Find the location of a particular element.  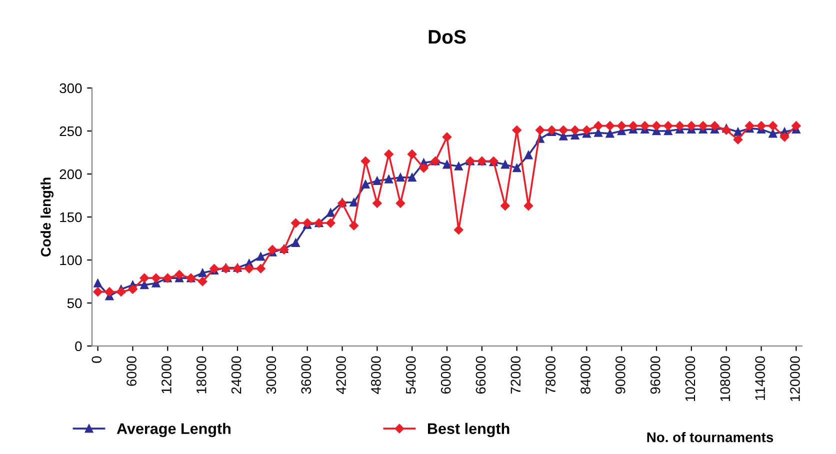

x-axis-title: No. of tournaments is located at coordinates (710, 437).